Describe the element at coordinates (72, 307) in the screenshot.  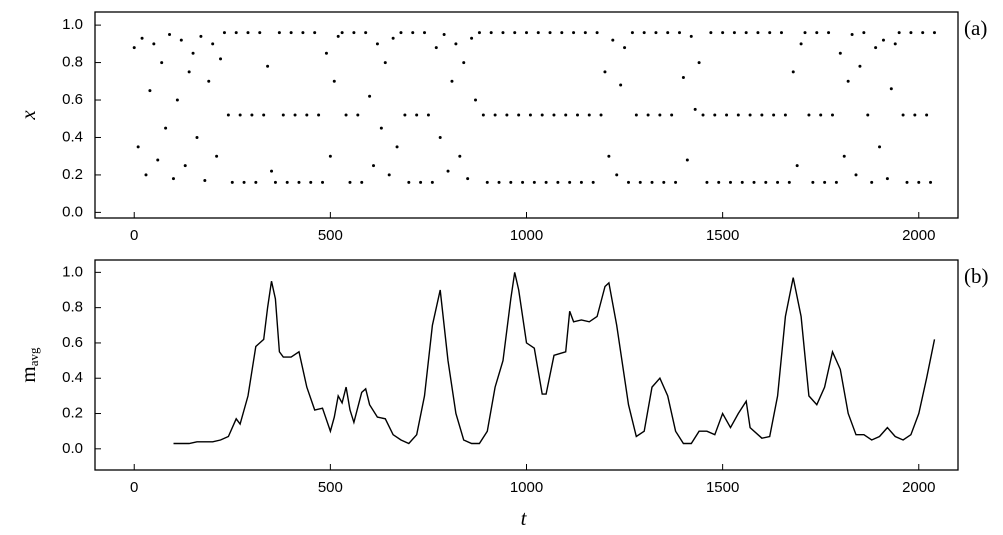
I see `y-tick-label: 0.8` at that location.